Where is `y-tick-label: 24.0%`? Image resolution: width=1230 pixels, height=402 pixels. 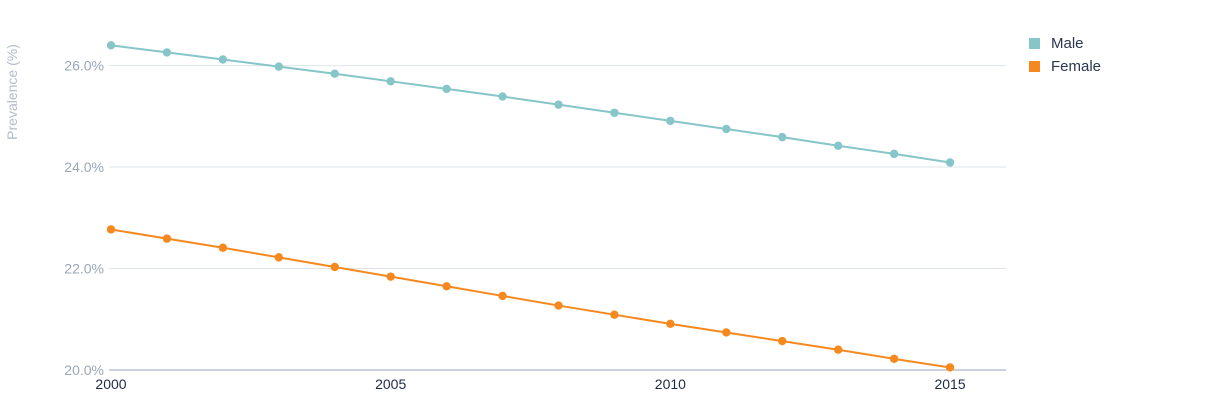 y-tick-label: 24.0% is located at coordinates (84, 167).